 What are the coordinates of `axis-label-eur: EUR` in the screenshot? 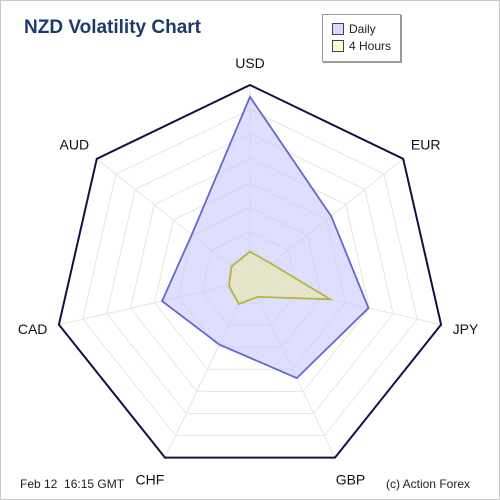 It's located at (426, 144).